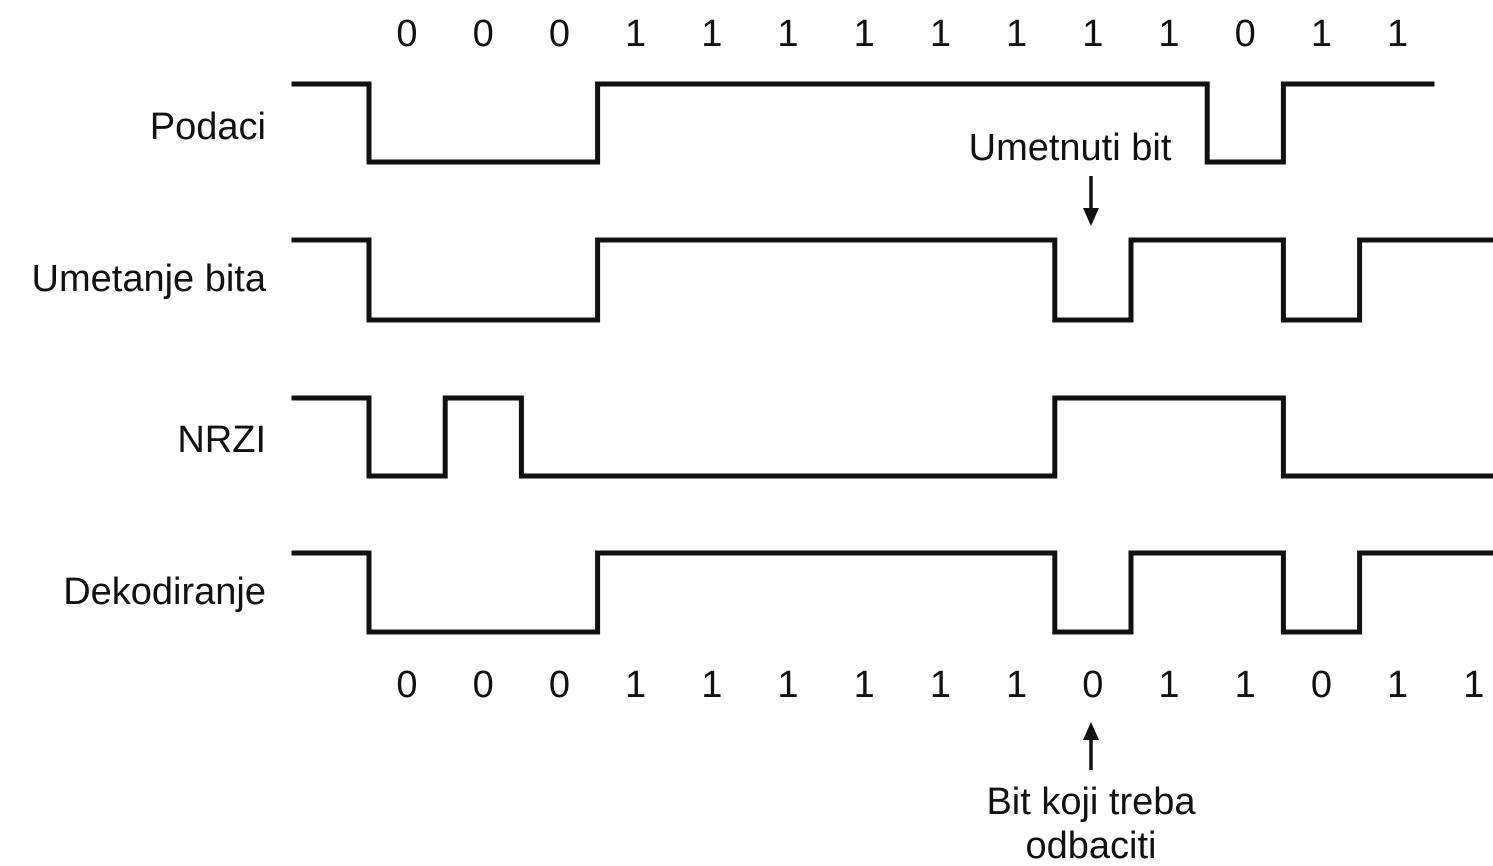 The width and height of the screenshot is (1493, 866). Describe the element at coordinates (406, 685) in the screenshot. I see `bottom-bit-0: 0` at that location.